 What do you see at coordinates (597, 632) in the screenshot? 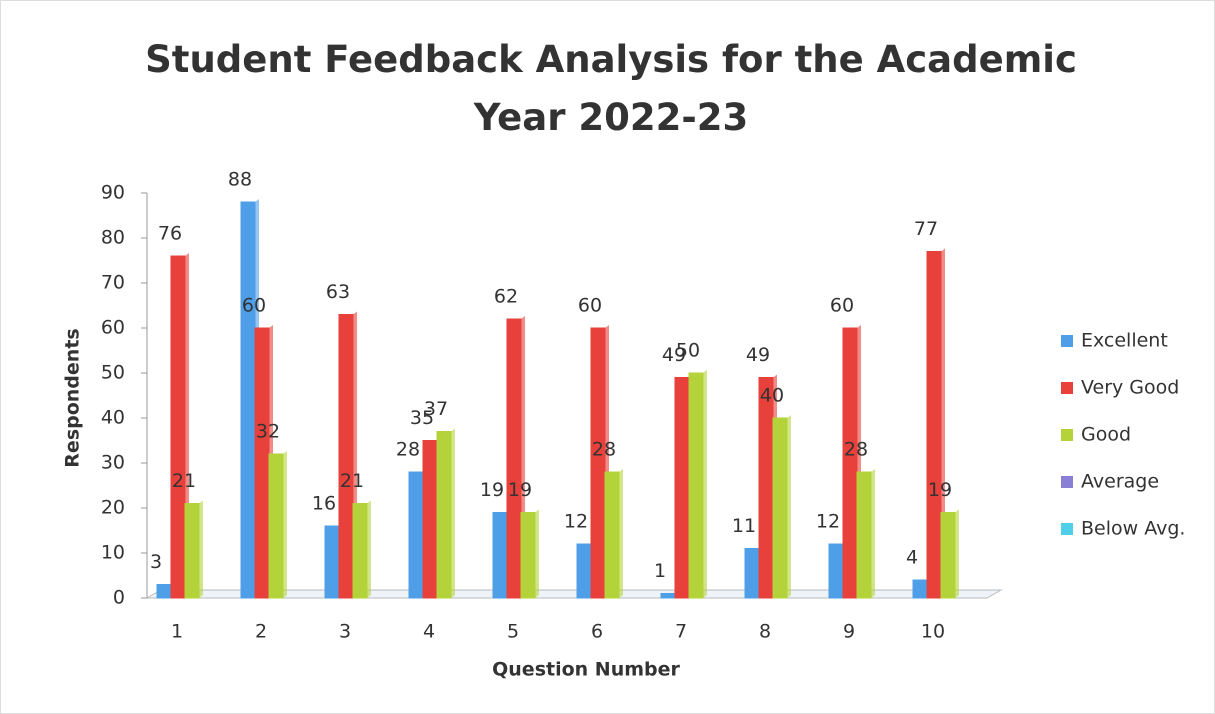
I see `x-tick-label: 6` at bounding box center [597, 632].